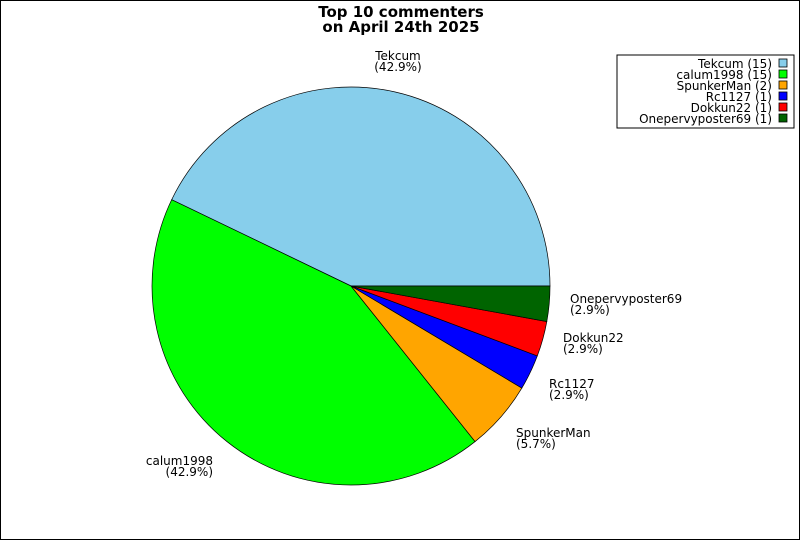 The image size is (800, 540). I want to click on slice-percent-spunkerman: (5.7%), so click(536, 444).